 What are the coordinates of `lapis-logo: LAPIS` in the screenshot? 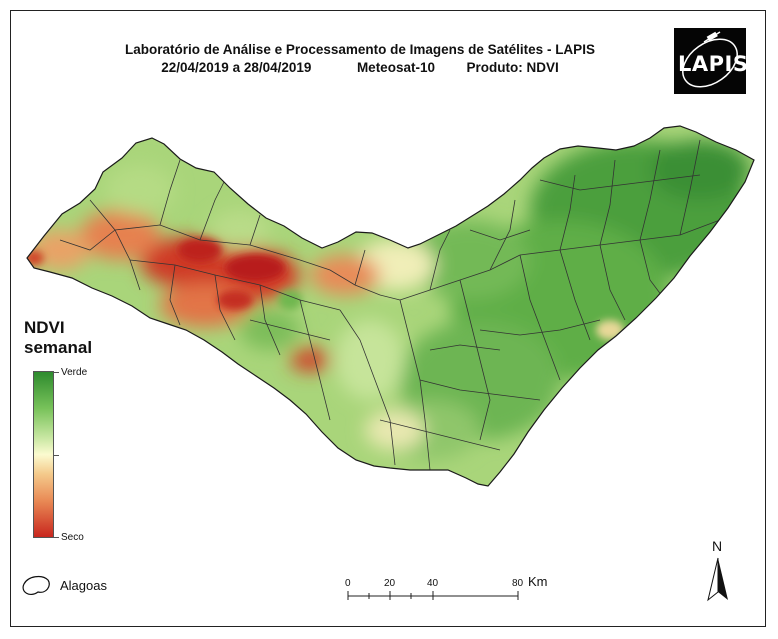 It's located at (711, 61).